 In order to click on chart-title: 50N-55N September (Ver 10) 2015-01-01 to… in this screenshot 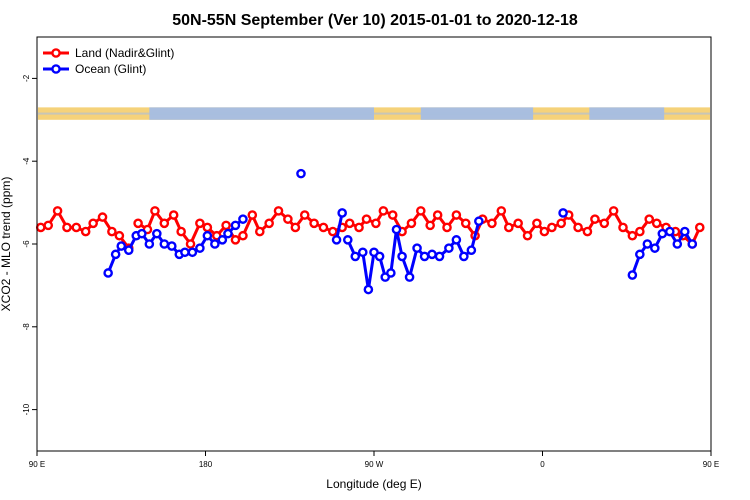, I will do `click(375, 20)`.